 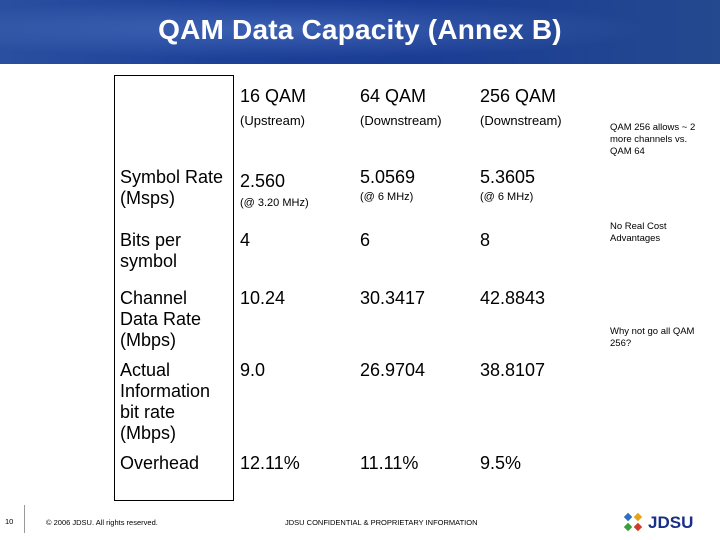 What do you see at coordinates (513, 298) in the screenshot?
I see `channel-data-rate-256qam: 42.8843` at bounding box center [513, 298].